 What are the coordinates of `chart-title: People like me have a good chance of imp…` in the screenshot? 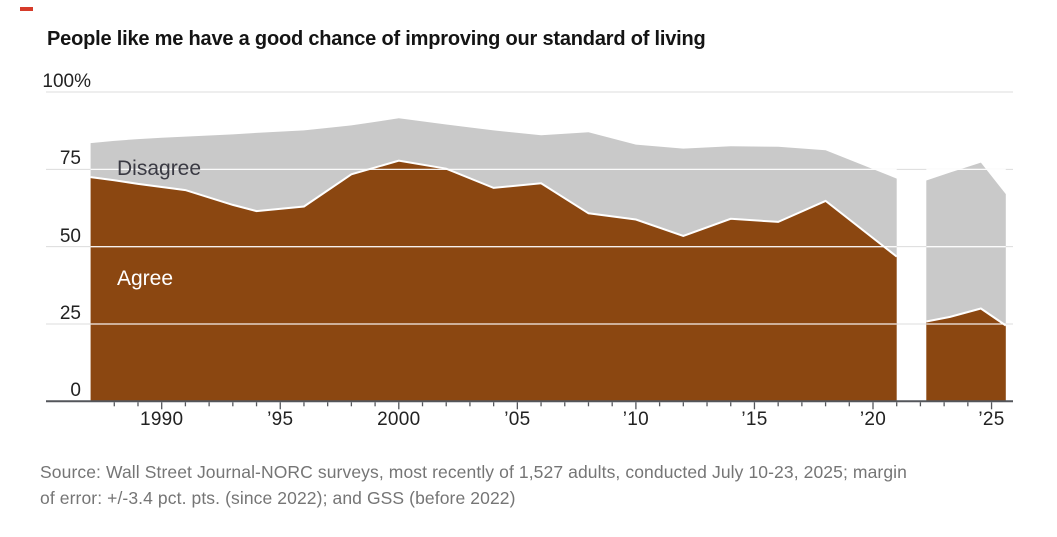 It's located at (376, 39).